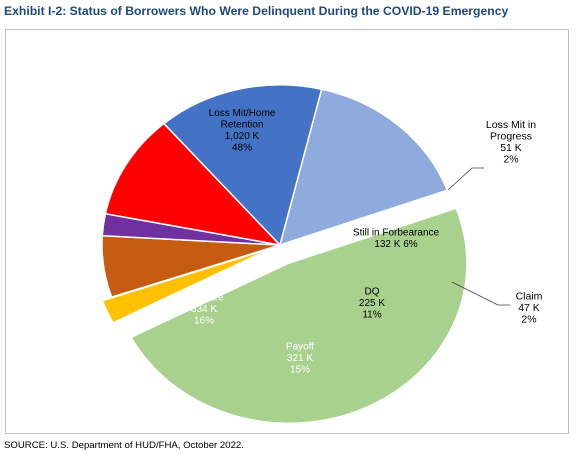 The height and width of the screenshot is (455, 576). I want to click on data-label-claim: Claim 47 K 2%, so click(529, 308).